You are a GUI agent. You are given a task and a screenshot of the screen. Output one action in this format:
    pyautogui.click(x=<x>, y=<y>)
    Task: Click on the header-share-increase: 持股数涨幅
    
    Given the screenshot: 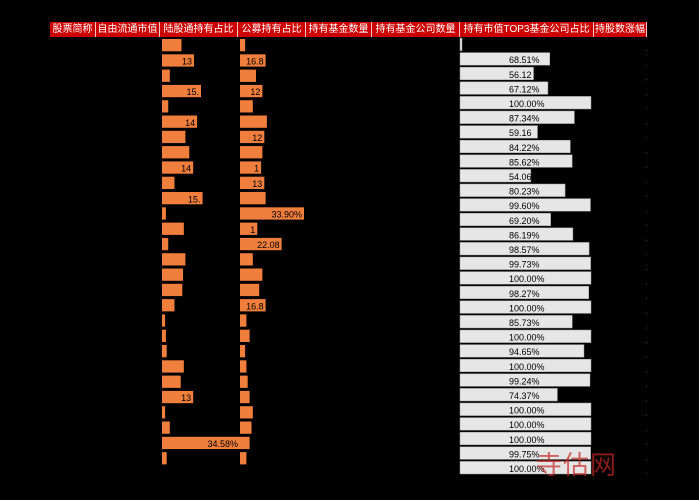 What is the action you would take?
    pyautogui.click(x=621, y=29)
    